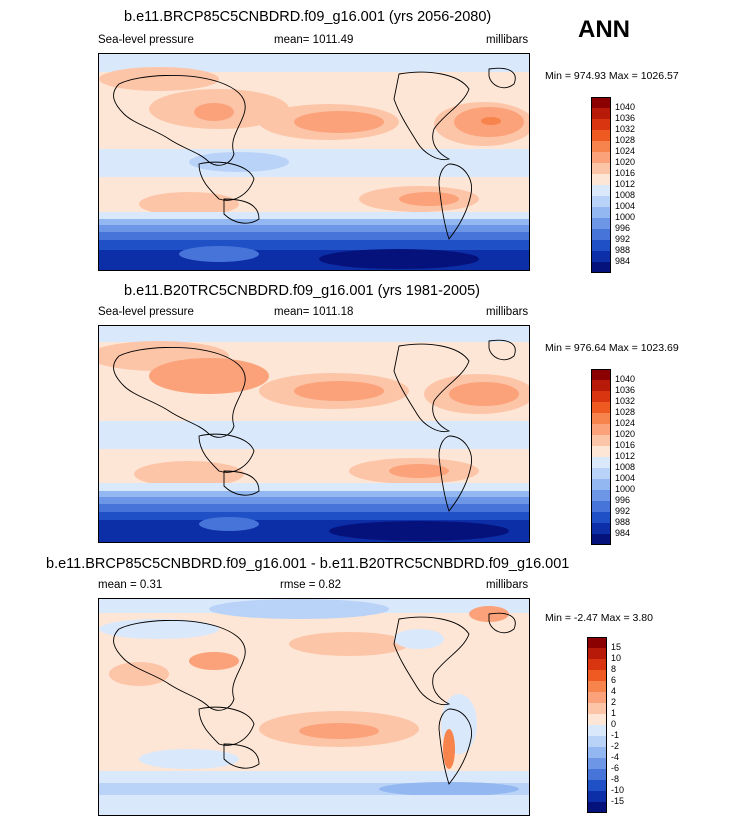 The width and height of the screenshot is (733, 824). I want to click on colorbar-label: 1032, so click(625, 401).